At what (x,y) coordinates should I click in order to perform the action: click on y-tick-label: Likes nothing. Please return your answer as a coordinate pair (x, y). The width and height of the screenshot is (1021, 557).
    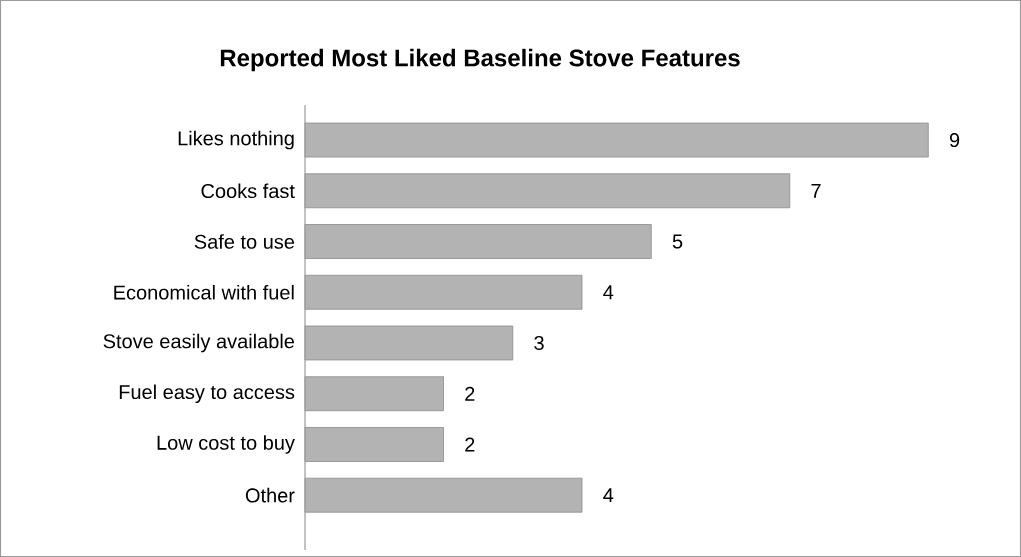
    Looking at the image, I should click on (236, 140).